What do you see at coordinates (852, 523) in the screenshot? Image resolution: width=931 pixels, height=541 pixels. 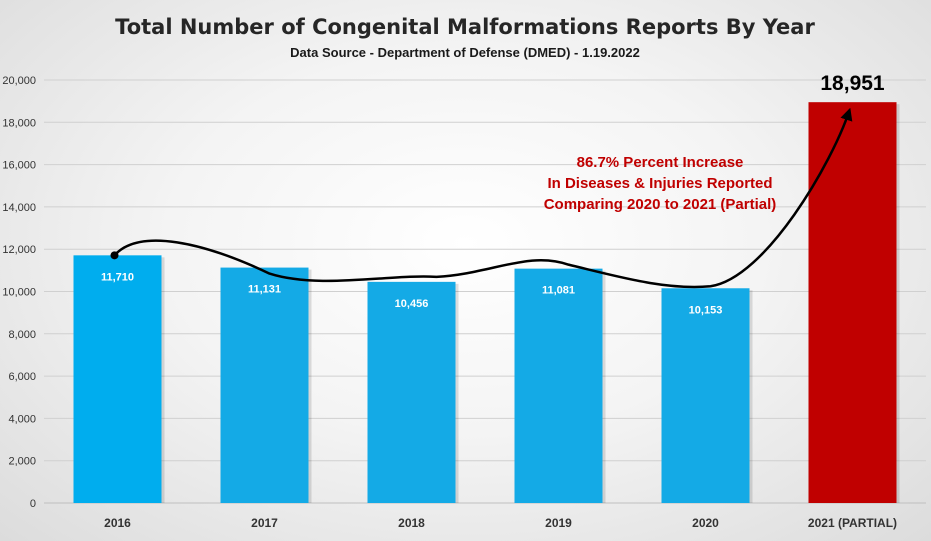 I see `x-tick-label: 2021 (PARTIAL)` at bounding box center [852, 523].